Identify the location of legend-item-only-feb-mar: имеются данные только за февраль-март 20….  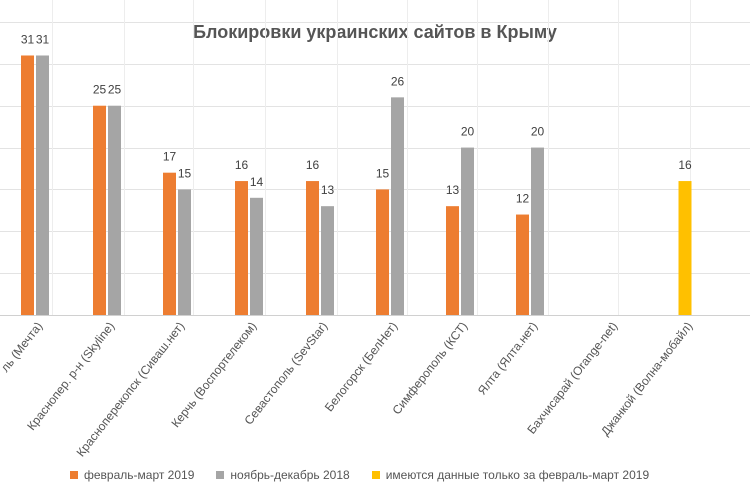
(510, 475).